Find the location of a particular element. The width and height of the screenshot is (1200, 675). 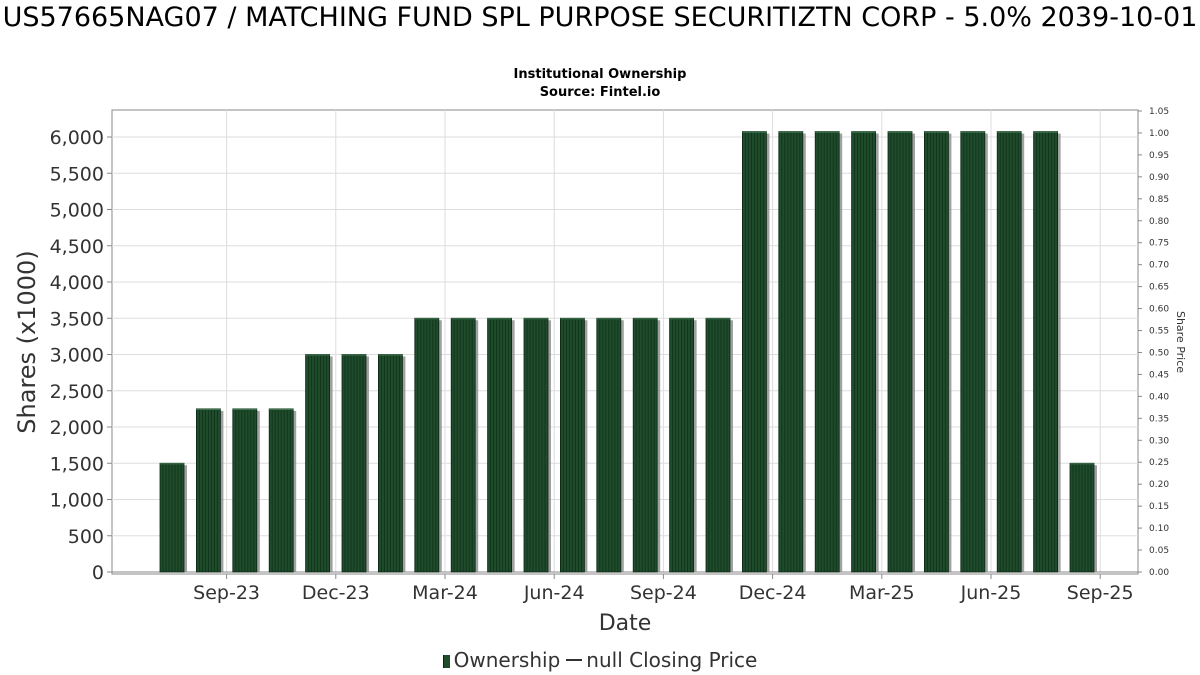

x-tick-label: Dec-23 is located at coordinates (336, 593).